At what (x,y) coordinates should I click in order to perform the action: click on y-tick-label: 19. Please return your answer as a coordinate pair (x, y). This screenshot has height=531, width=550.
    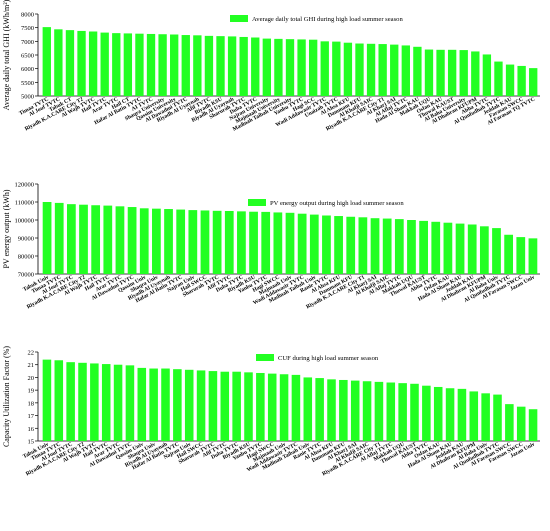
    Looking at the image, I should click on (31, 391).